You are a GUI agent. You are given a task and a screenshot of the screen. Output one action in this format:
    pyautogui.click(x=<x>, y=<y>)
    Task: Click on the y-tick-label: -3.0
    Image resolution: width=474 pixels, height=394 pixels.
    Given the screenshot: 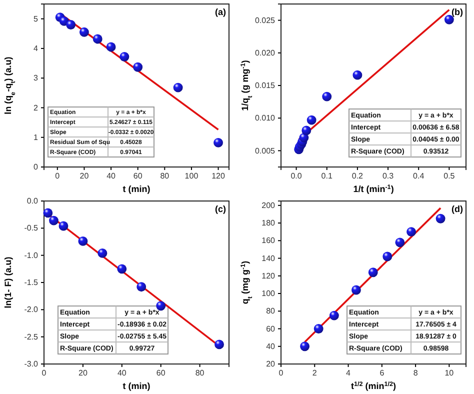 What is the action you would take?
    pyautogui.click(x=31, y=364)
    